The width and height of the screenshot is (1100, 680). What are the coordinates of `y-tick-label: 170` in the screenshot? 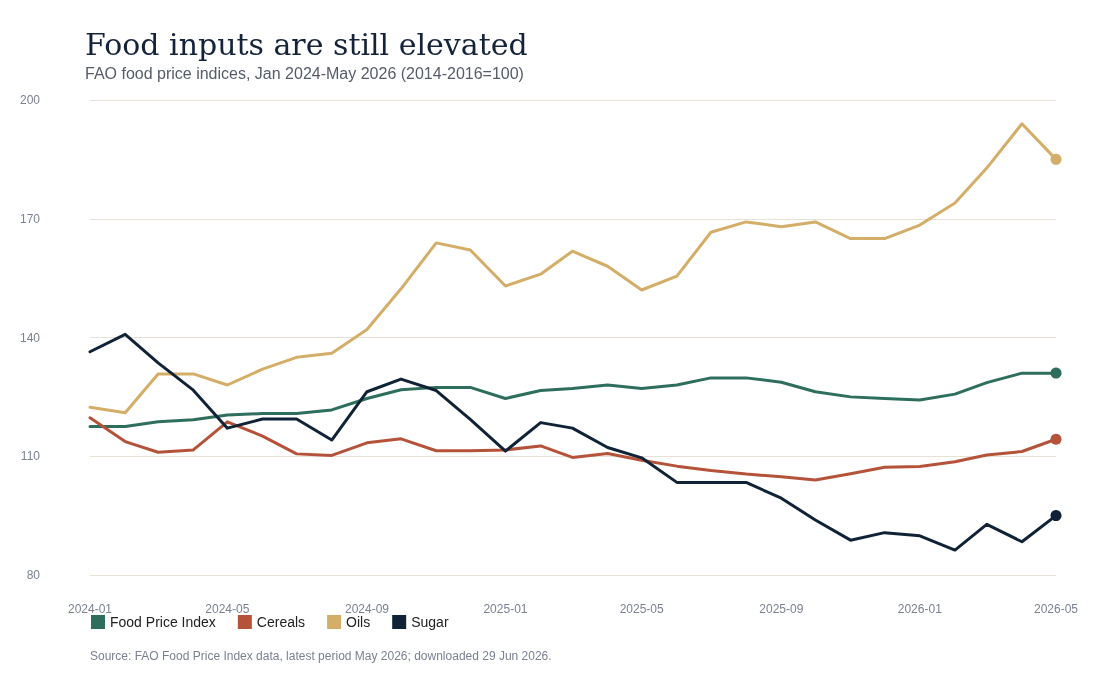 It's located at (30, 218).